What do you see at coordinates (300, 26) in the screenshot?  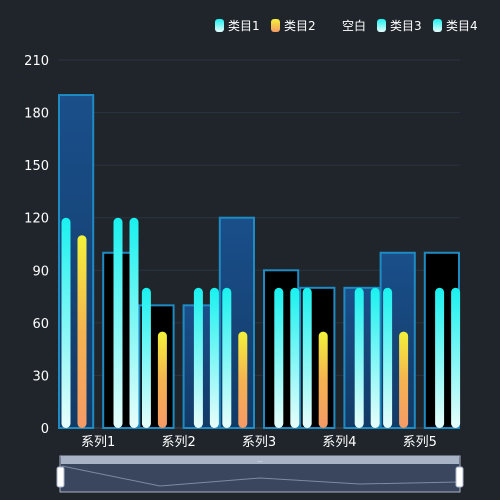 I see `legend-label: 类目2` at bounding box center [300, 26].